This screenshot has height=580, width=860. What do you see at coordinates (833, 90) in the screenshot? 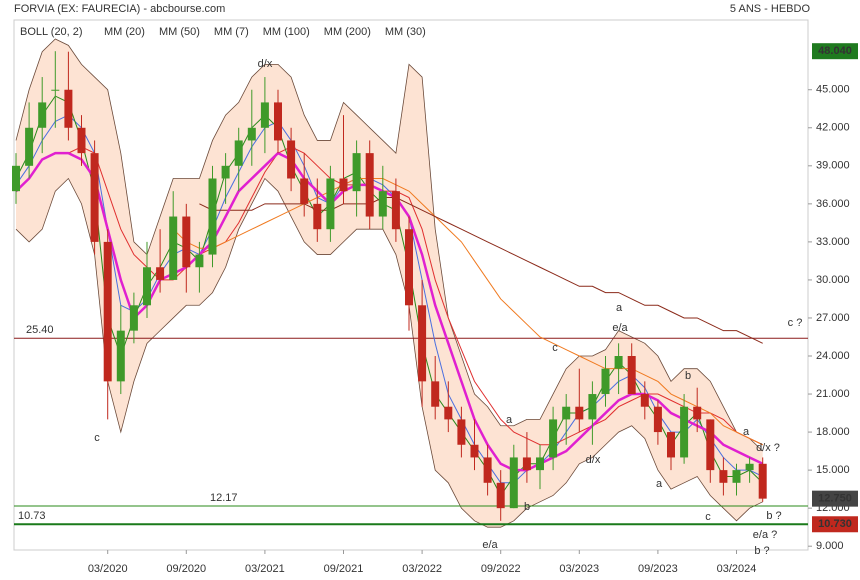
I see `y-tick-label: 45.000` at bounding box center [833, 90].